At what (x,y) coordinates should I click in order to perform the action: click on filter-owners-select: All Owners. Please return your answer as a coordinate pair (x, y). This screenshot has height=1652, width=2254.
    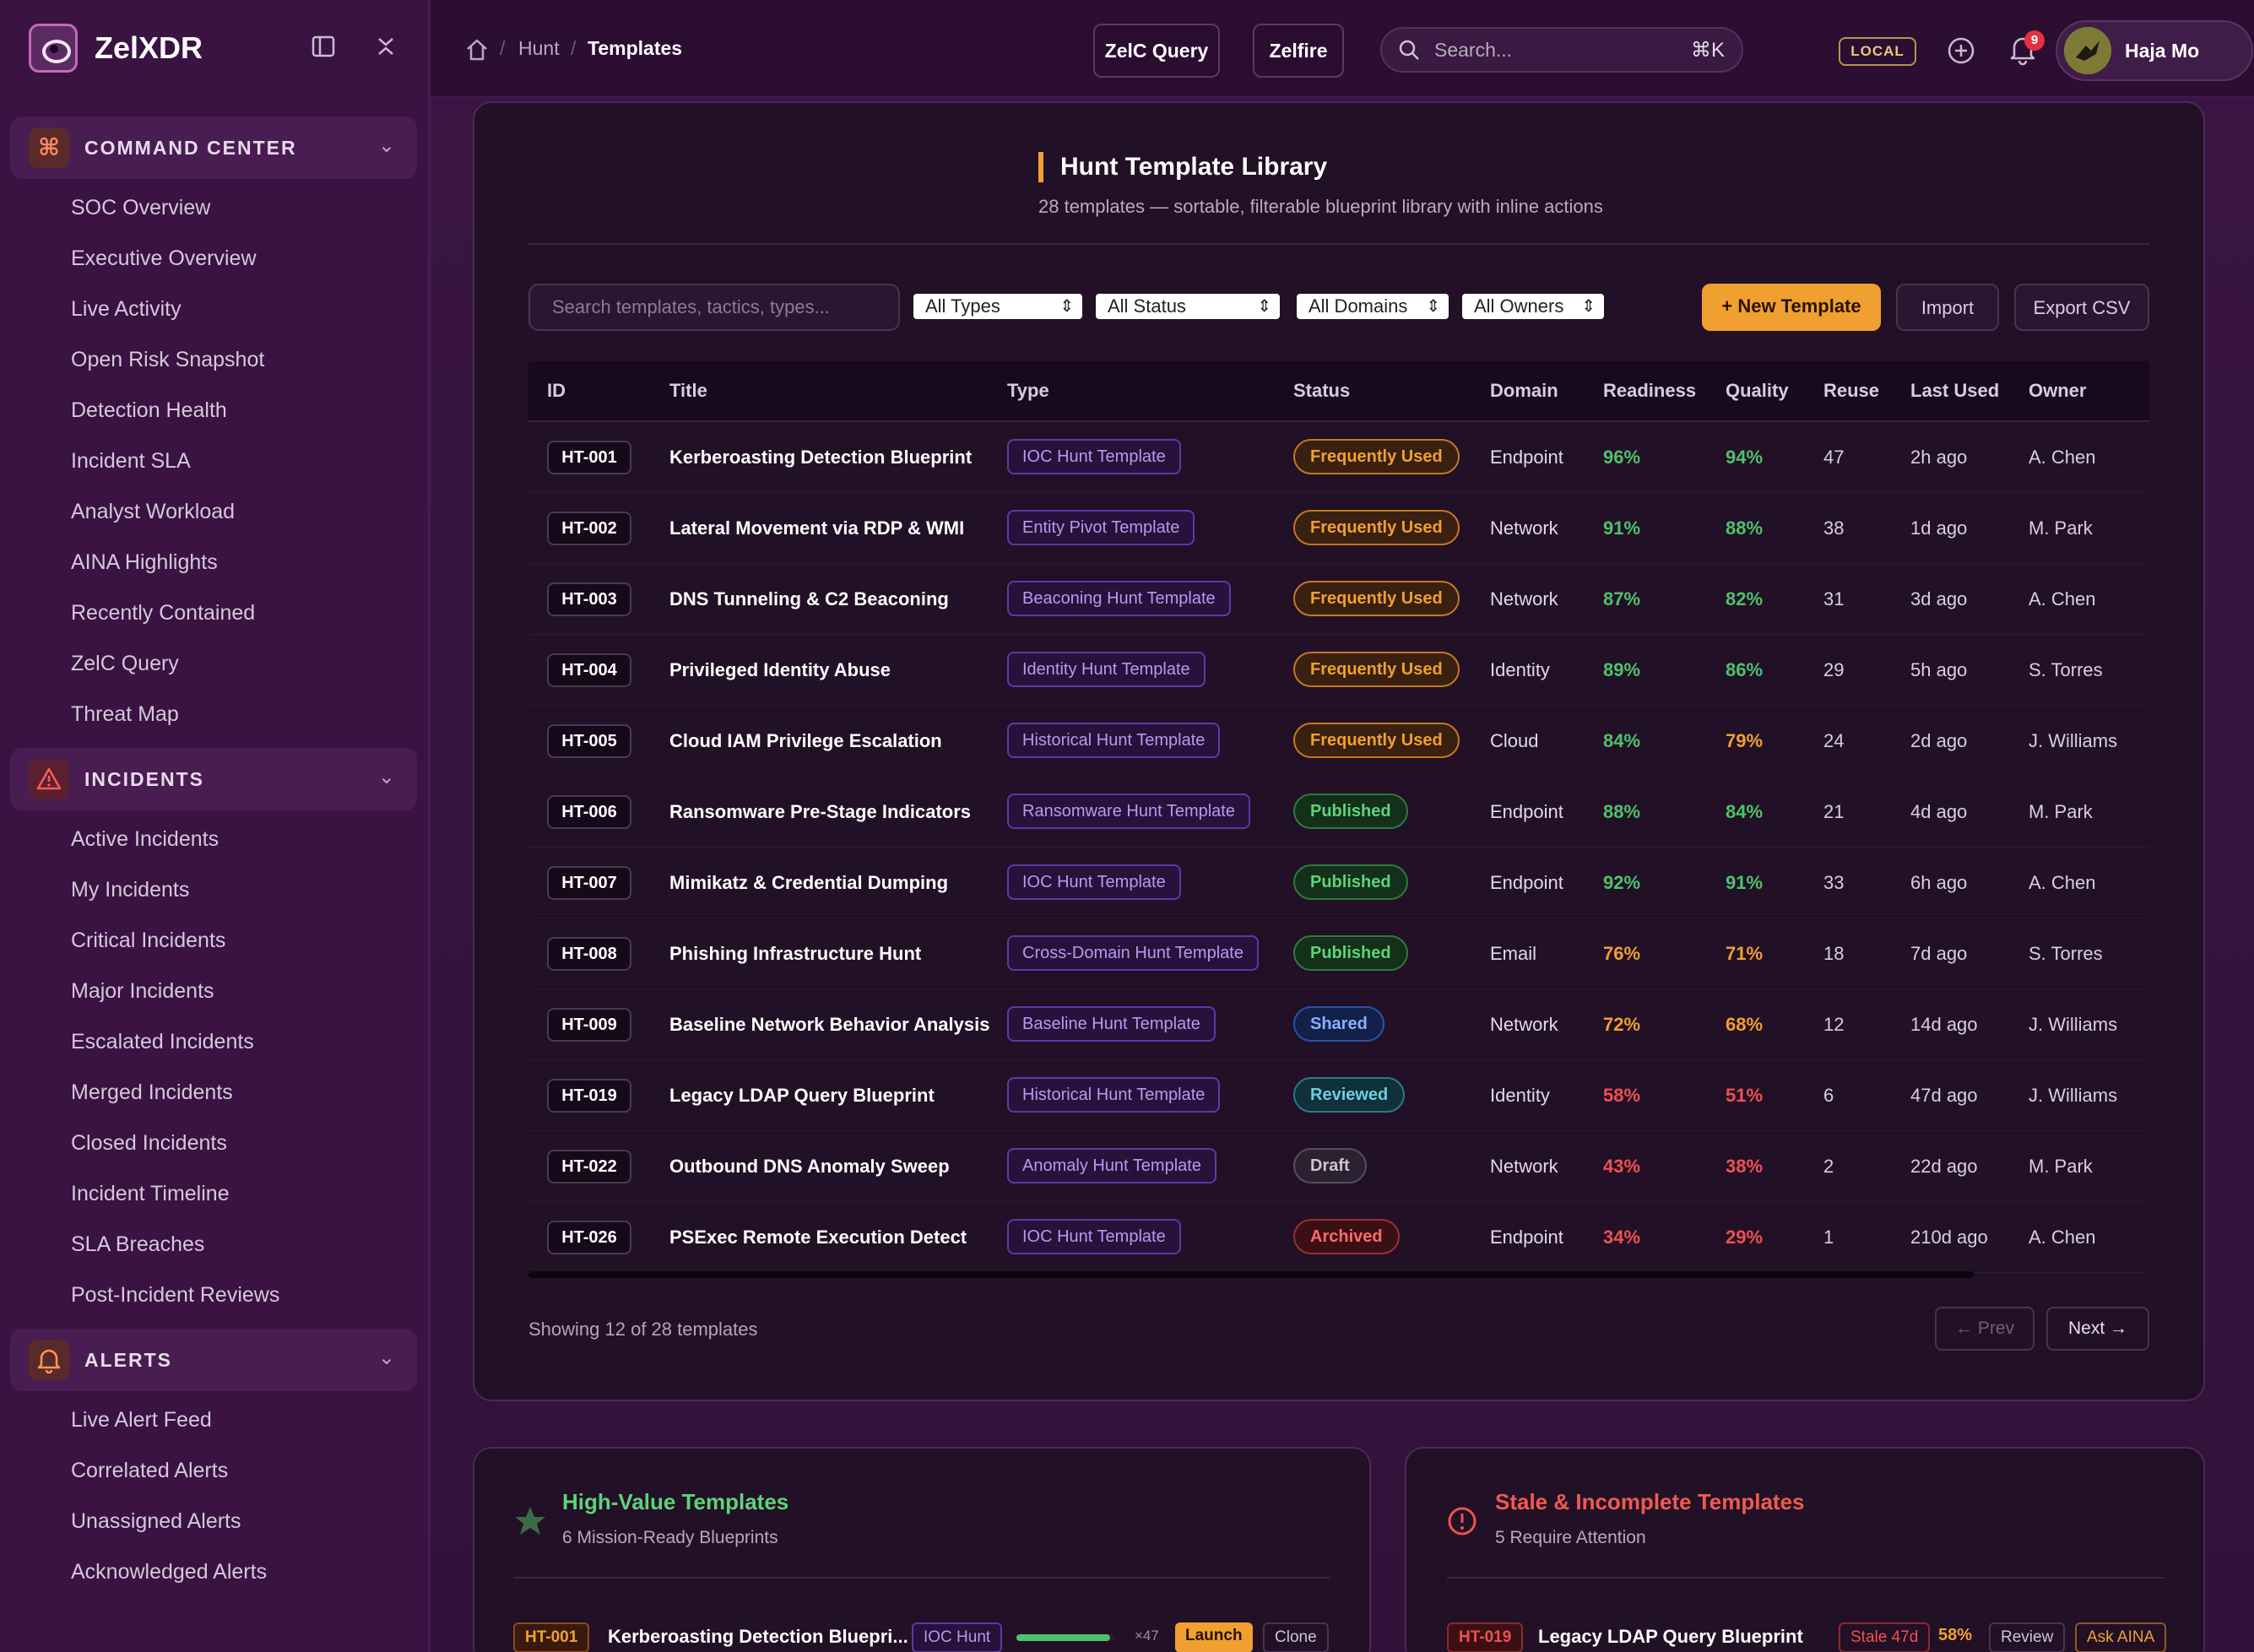
    Looking at the image, I should click on (1533, 306).